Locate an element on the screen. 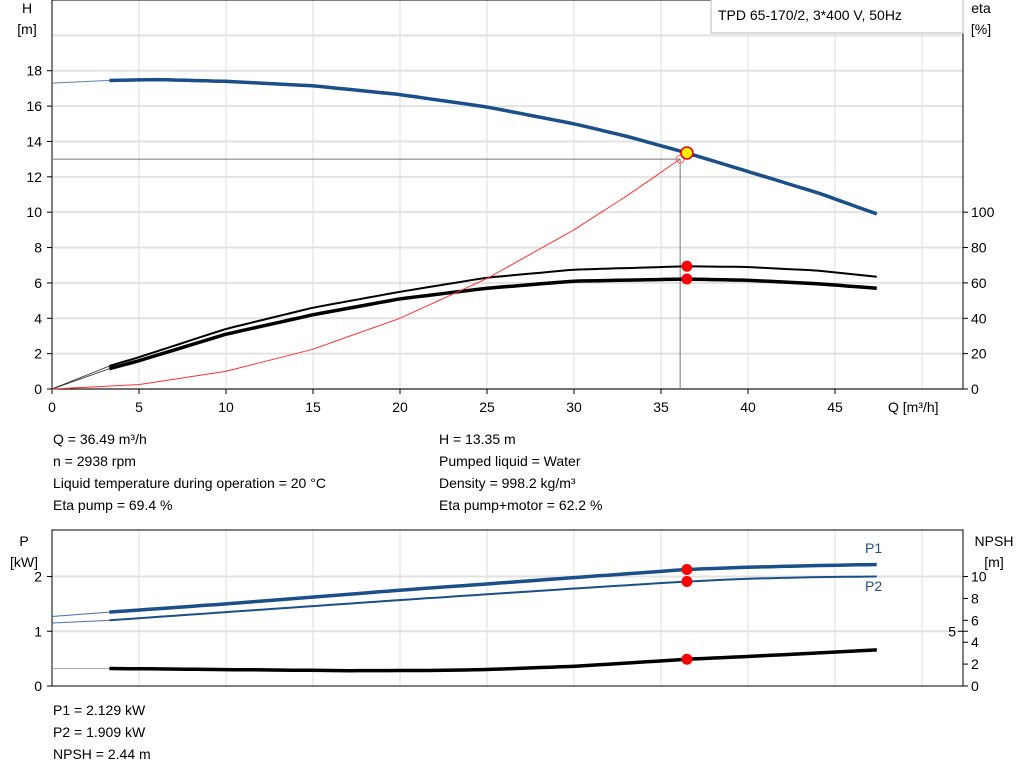 This screenshot has height=781, width=1024. x-tick-label: 20 is located at coordinates (400, 407).